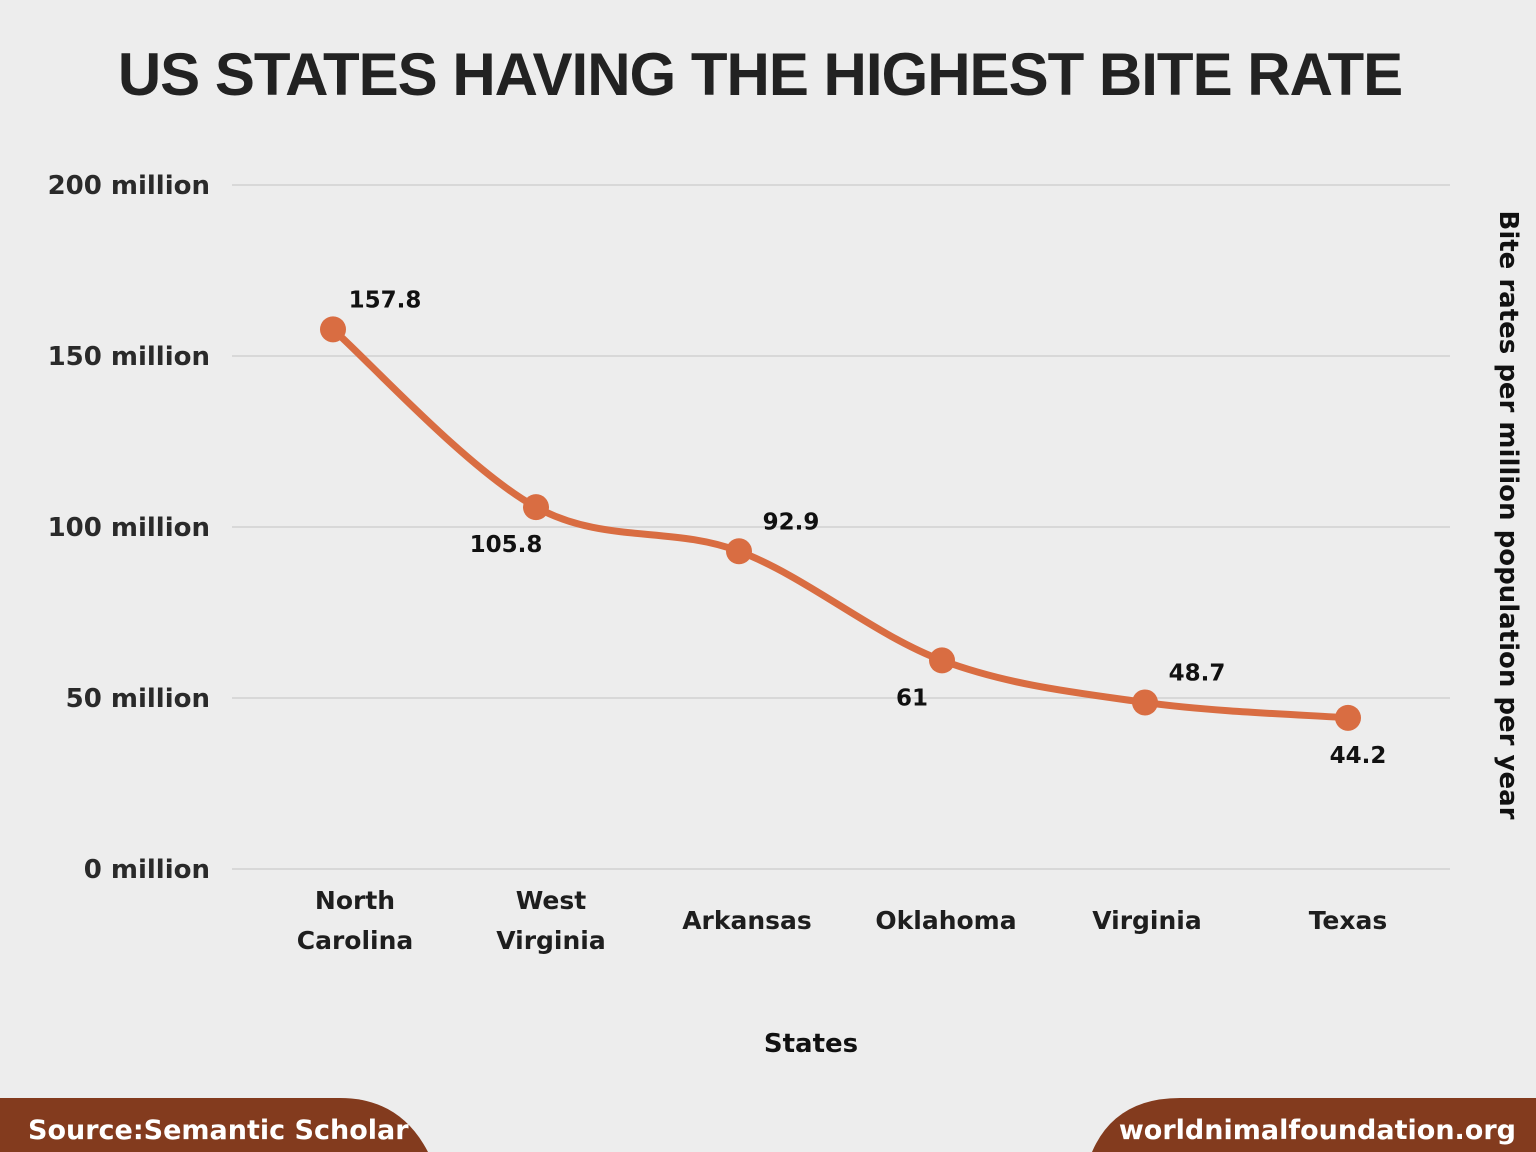 The height and width of the screenshot is (1152, 1536). What do you see at coordinates (138, 699) in the screenshot?
I see `y-tick-label: 50 million` at bounding box center [138, 699].